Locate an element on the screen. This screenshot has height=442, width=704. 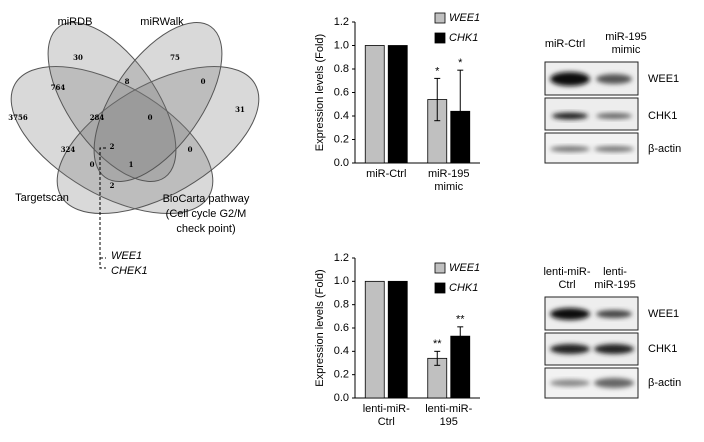
x-tick-label: lenti-miR-195 is located at coordinates (449, 415).